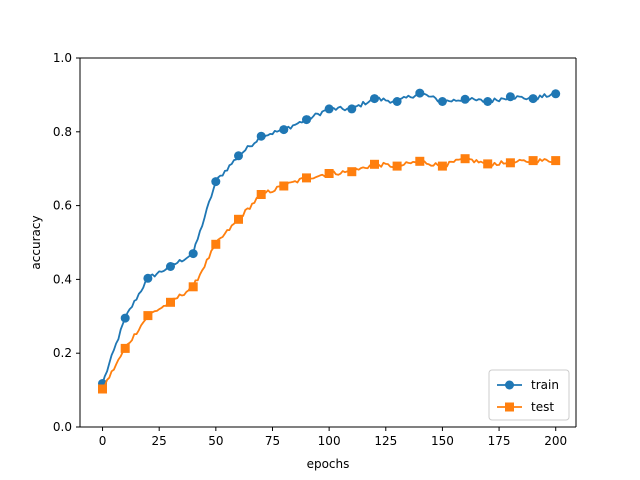  Describe the element at coordinates (499, 441) in the screenshot. I see `x-tick-label: 175` at that location.